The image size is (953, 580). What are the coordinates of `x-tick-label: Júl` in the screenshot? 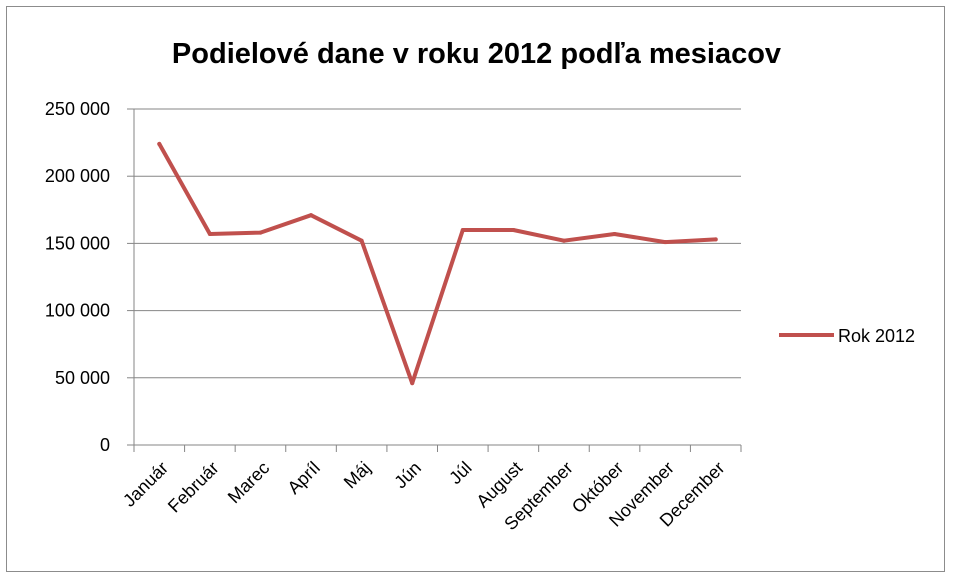 It's located at (460, 473).